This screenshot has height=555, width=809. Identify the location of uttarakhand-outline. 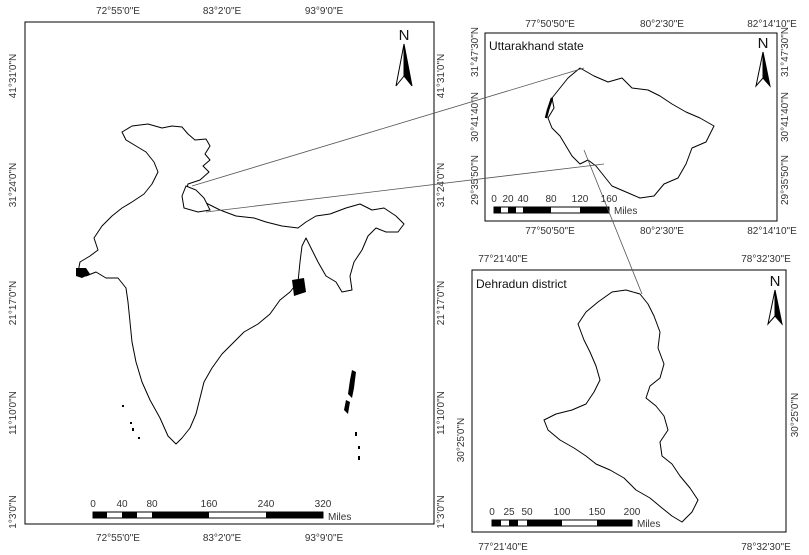
(631, 133).